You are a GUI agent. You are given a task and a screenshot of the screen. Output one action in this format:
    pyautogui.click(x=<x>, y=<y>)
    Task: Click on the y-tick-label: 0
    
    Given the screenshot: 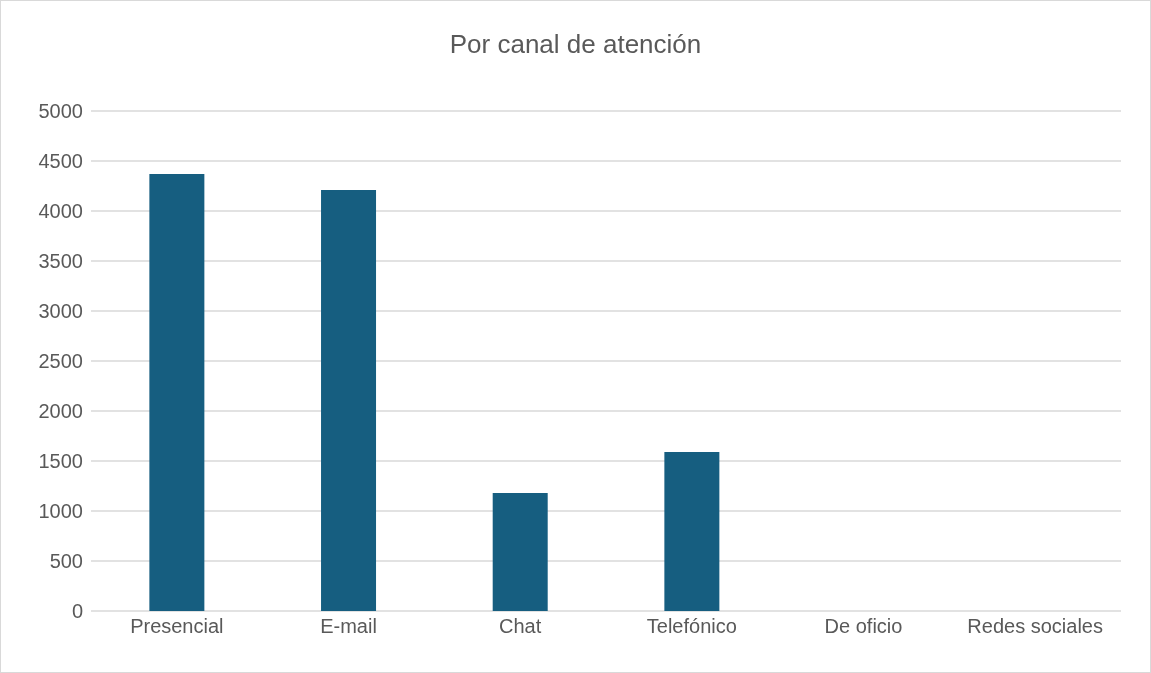 What is the action you would take?
    pyautogui.click(x=77, y=611)
    